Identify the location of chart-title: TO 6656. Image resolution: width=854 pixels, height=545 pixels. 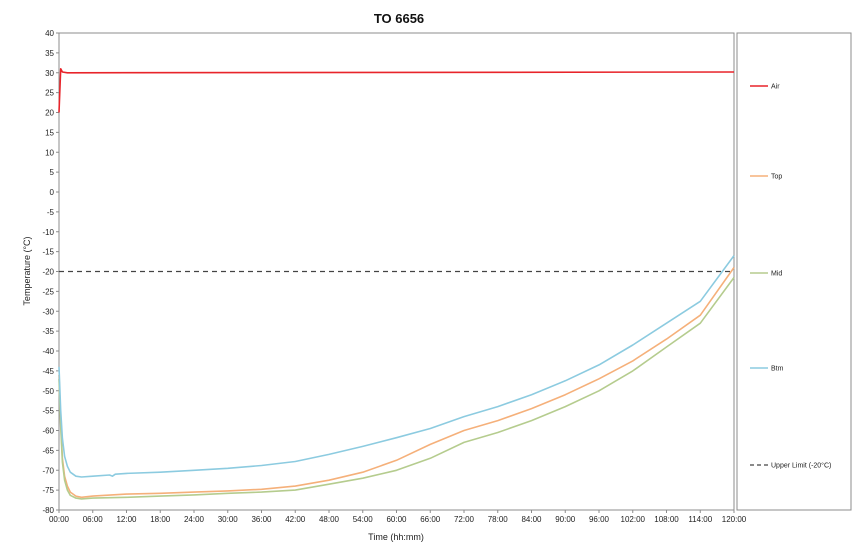
(399, 18).